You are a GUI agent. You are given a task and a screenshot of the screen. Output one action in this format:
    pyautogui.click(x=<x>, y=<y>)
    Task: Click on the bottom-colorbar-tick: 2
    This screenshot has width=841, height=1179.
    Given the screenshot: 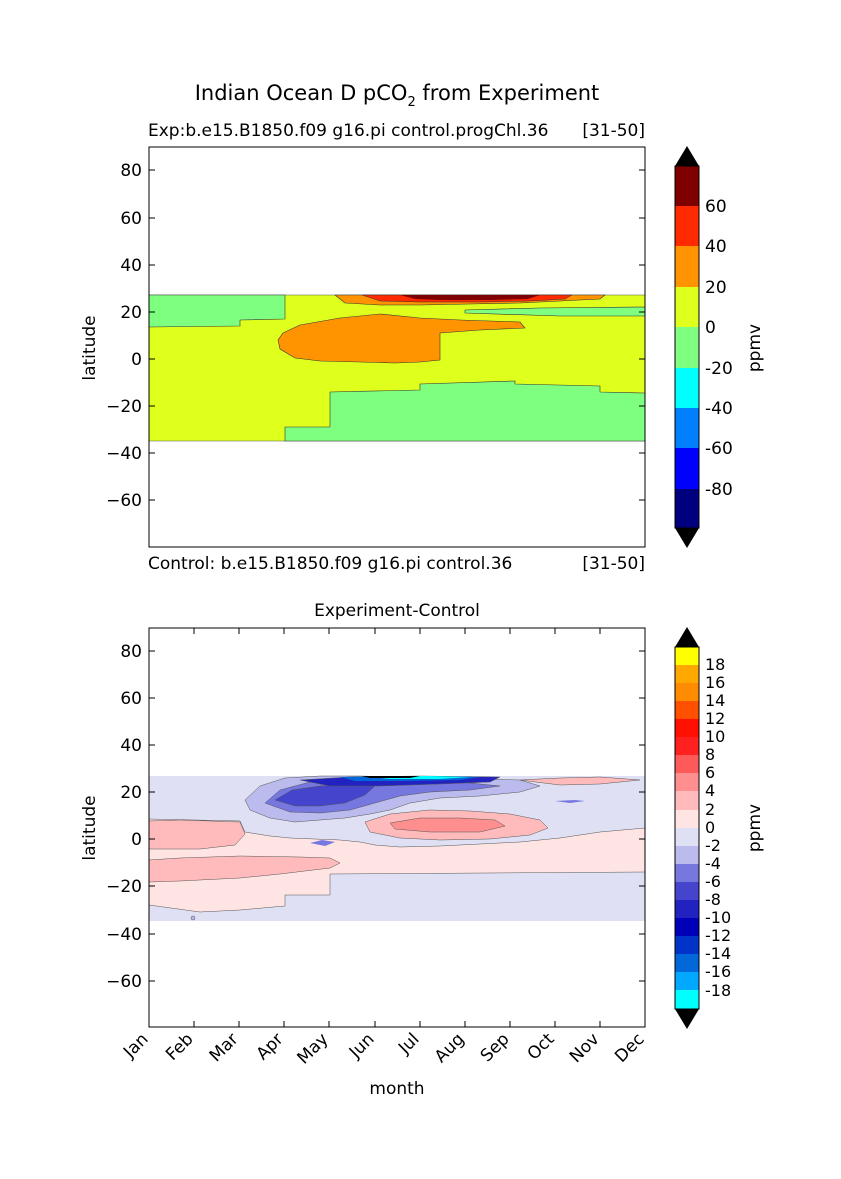 What is the action you would take?
    pyautogui.click(x=710, y=809)
    